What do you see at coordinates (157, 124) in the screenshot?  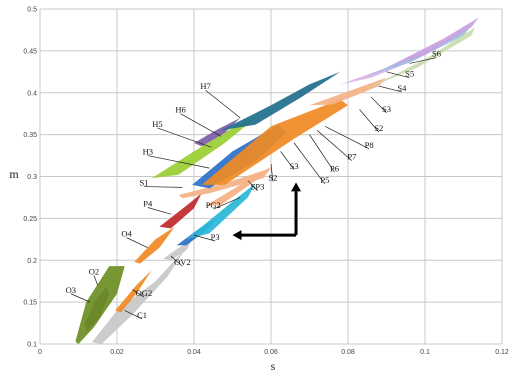 I see `region-label: H5` at bounding box center [157, 124].